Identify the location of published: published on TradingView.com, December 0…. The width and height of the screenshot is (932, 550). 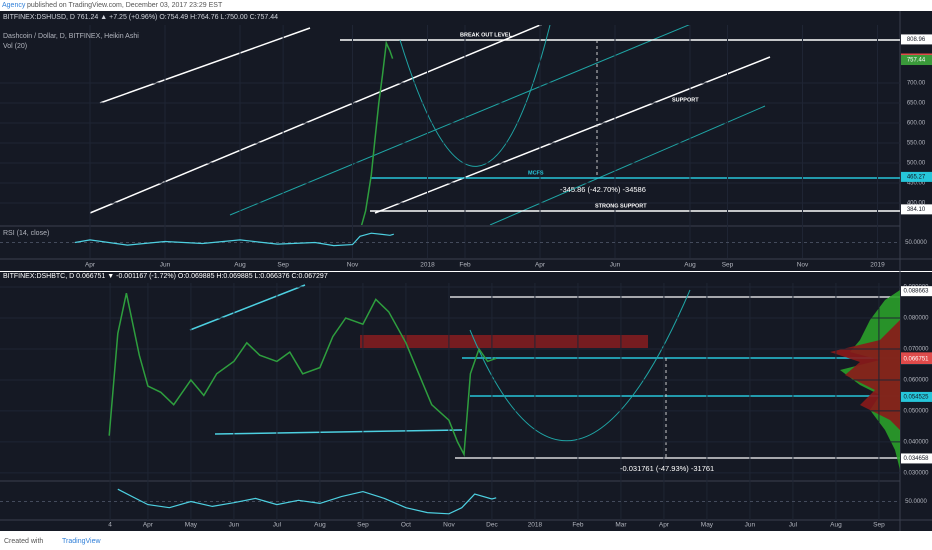
(125, 5).